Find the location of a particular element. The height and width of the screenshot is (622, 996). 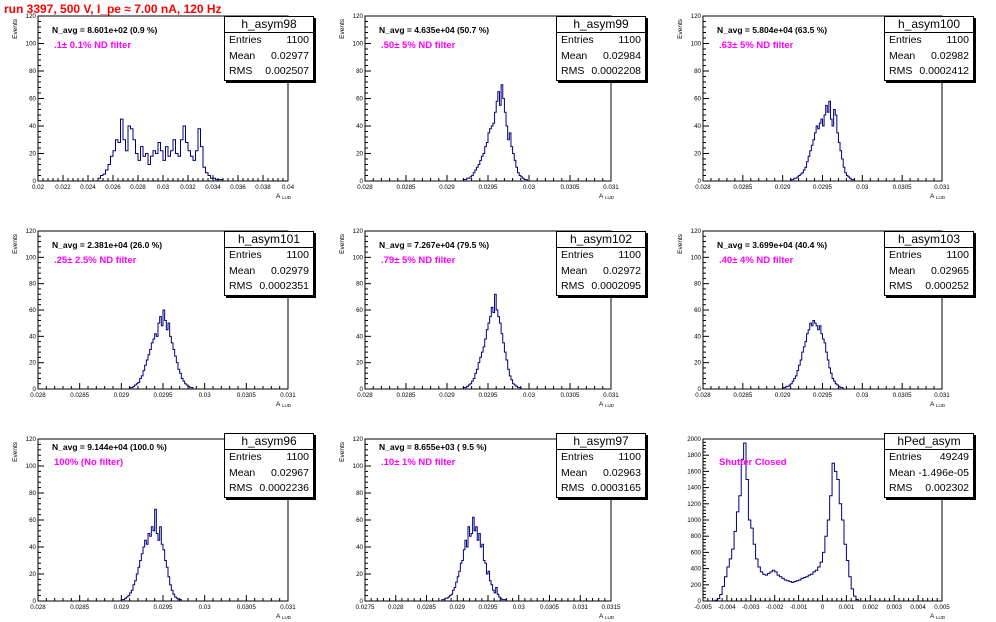

y-tick-label: 200 is located at coordinates (696, 585).